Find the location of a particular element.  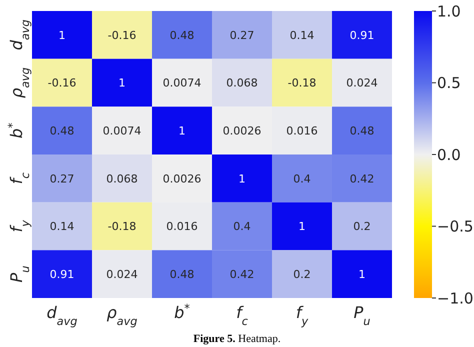

color-bar-label: 0.5 is located at coordinates (449, 83).